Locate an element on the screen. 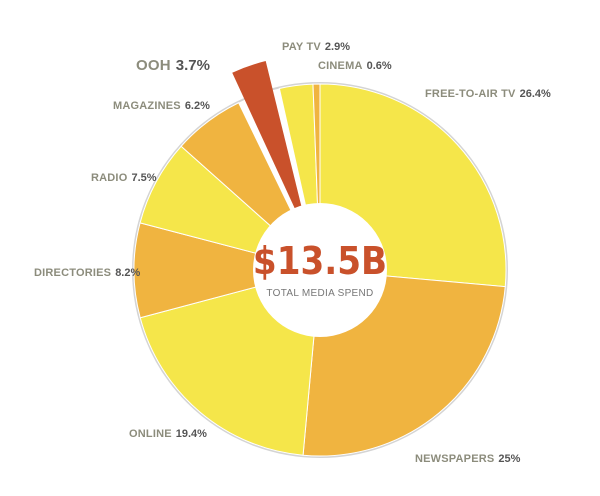 The height and width of the screenshot is (496, 600). total-spend-value: $13.5B is located at coordinates (320, 261).